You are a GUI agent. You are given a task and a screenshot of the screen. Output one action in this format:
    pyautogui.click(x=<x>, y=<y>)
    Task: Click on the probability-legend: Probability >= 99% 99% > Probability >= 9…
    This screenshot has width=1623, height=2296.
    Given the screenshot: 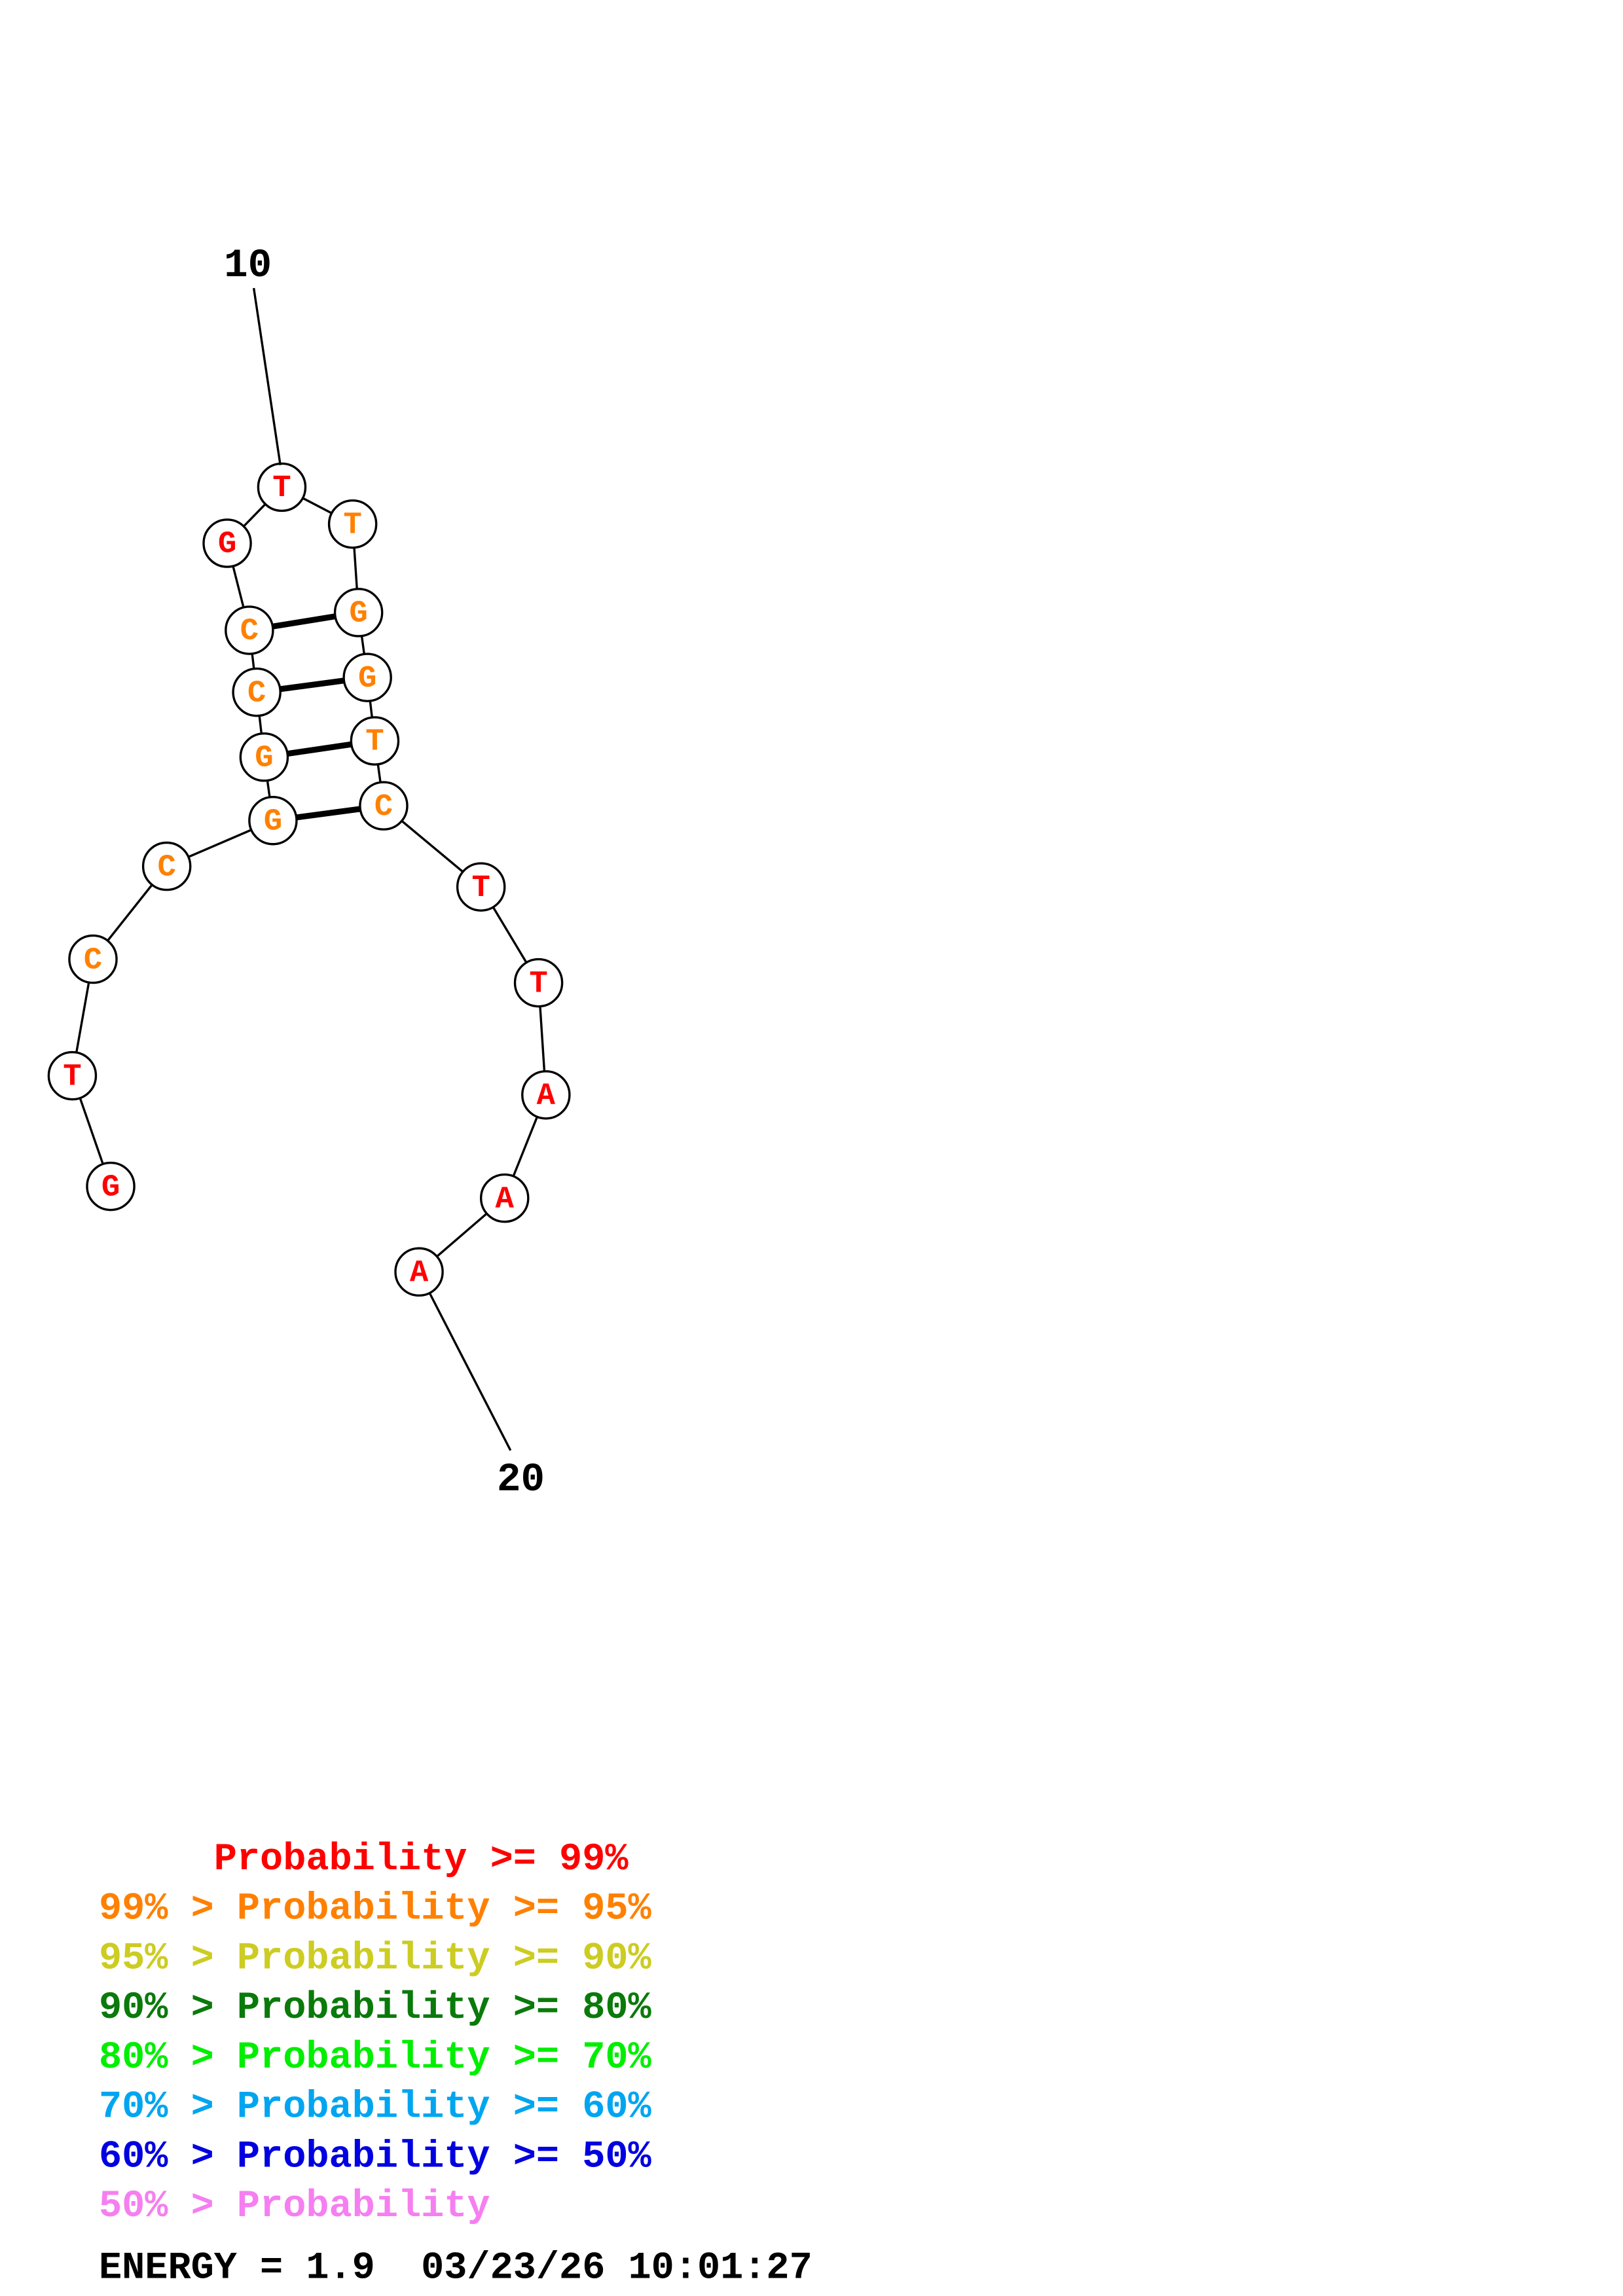 What is the action you would take?
    pyautogui.click(x=375, y=2033)
    